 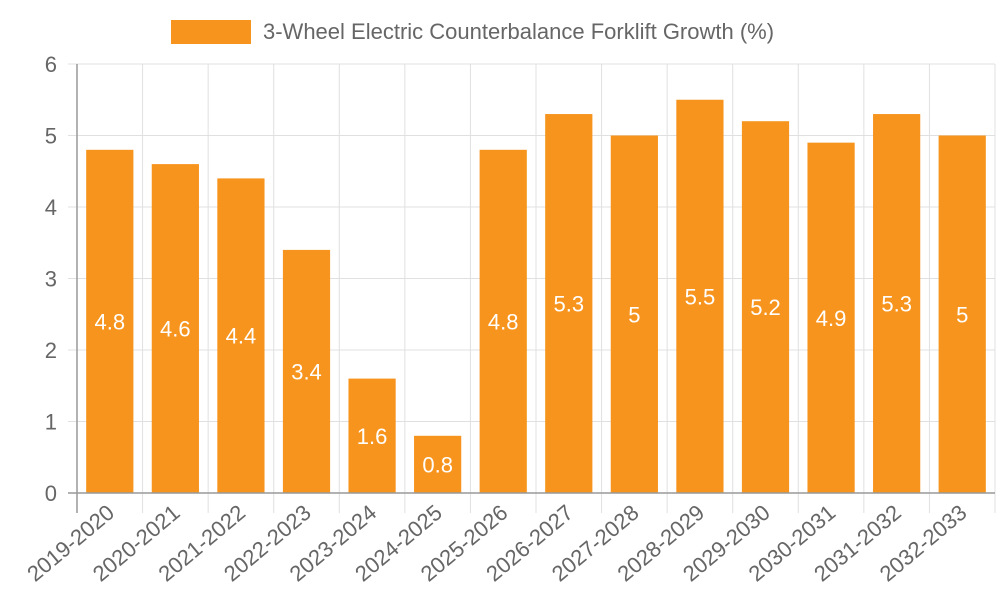 What do you see at coordinates (51, 207) in the screenshot?
I see `y-tick-label: 4` at bounding box center [51, 207].